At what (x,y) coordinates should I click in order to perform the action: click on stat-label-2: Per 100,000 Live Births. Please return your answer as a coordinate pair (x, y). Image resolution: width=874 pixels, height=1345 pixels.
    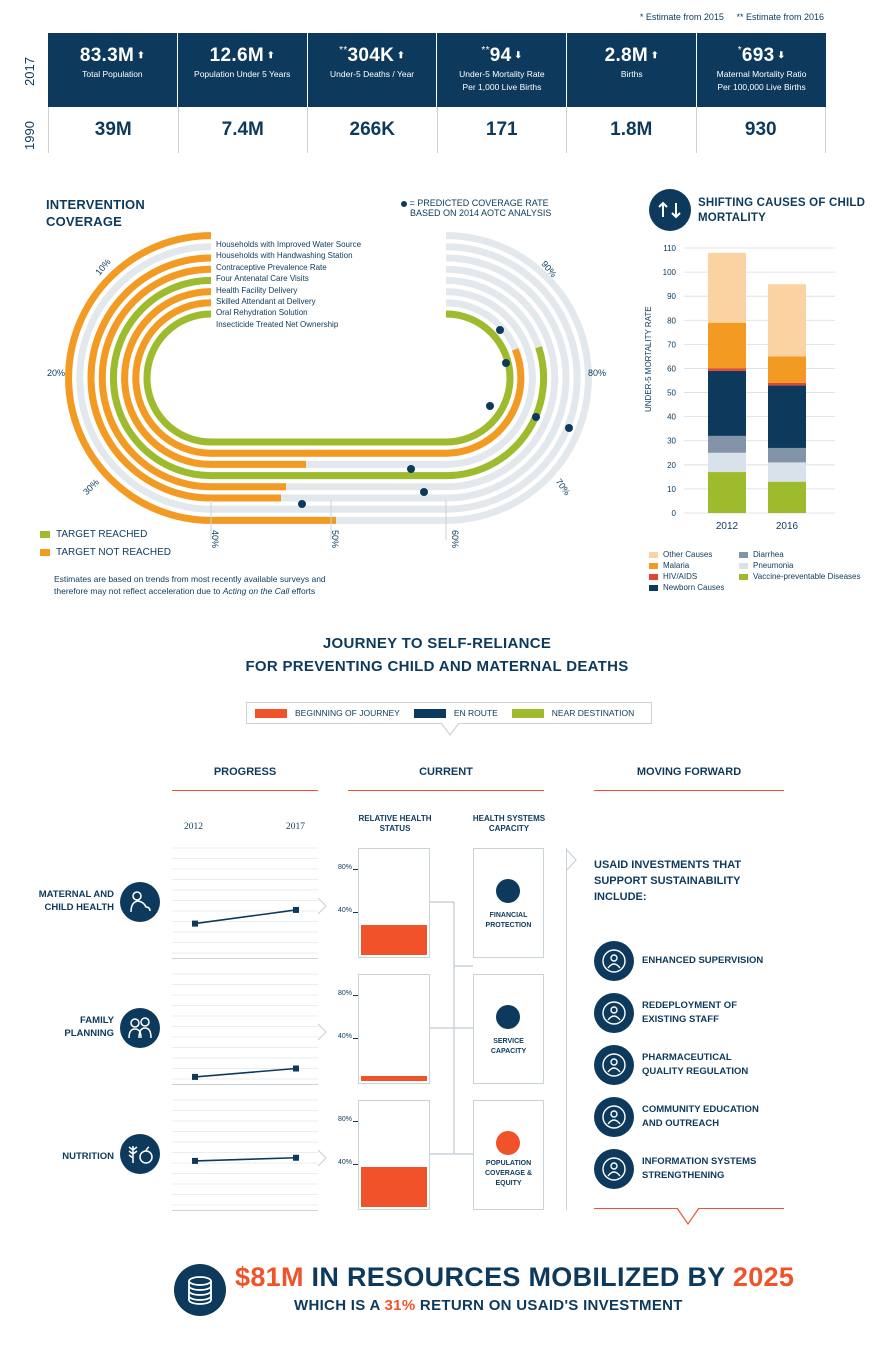
    Looking at the image, I should click on (761, 87).